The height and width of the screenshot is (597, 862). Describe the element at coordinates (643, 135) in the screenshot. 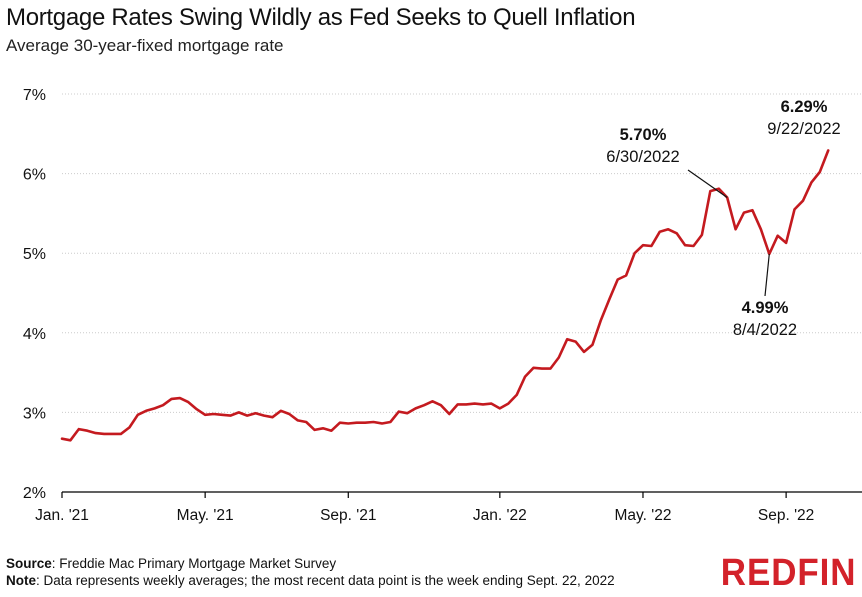

I see `annotation-value: 5.70%` at that location.